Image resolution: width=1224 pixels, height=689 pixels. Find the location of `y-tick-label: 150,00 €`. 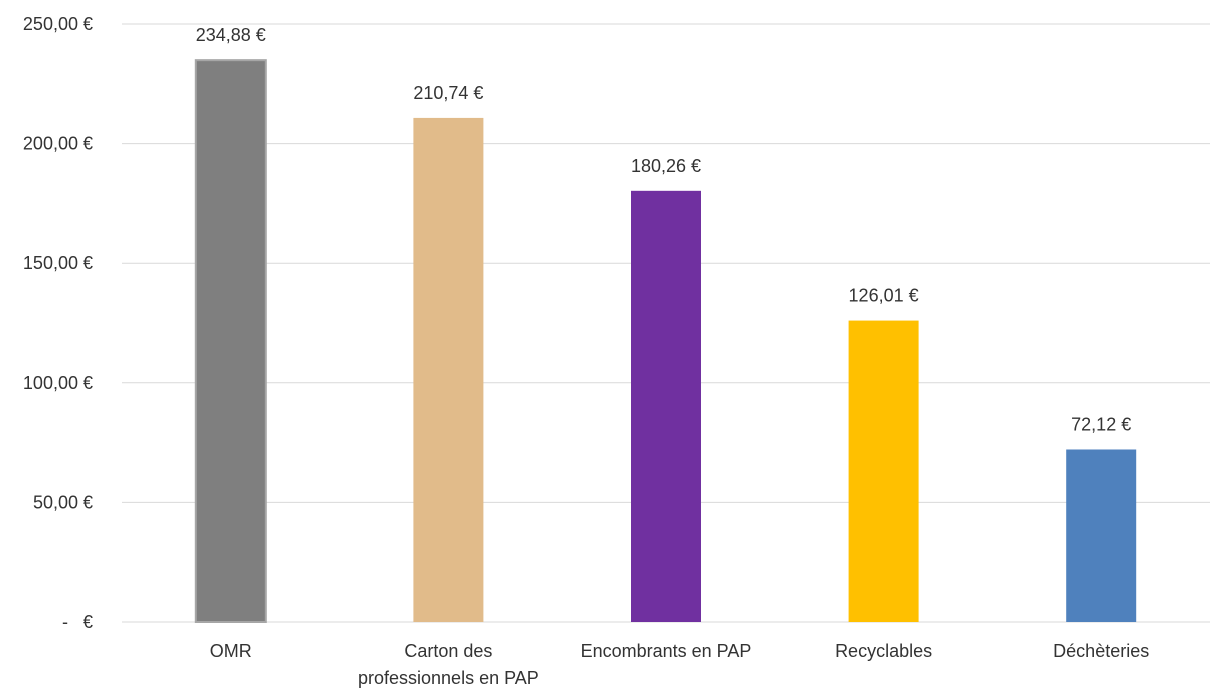

y-tick-label: 150,00 € is located at coordinates (58, 263).